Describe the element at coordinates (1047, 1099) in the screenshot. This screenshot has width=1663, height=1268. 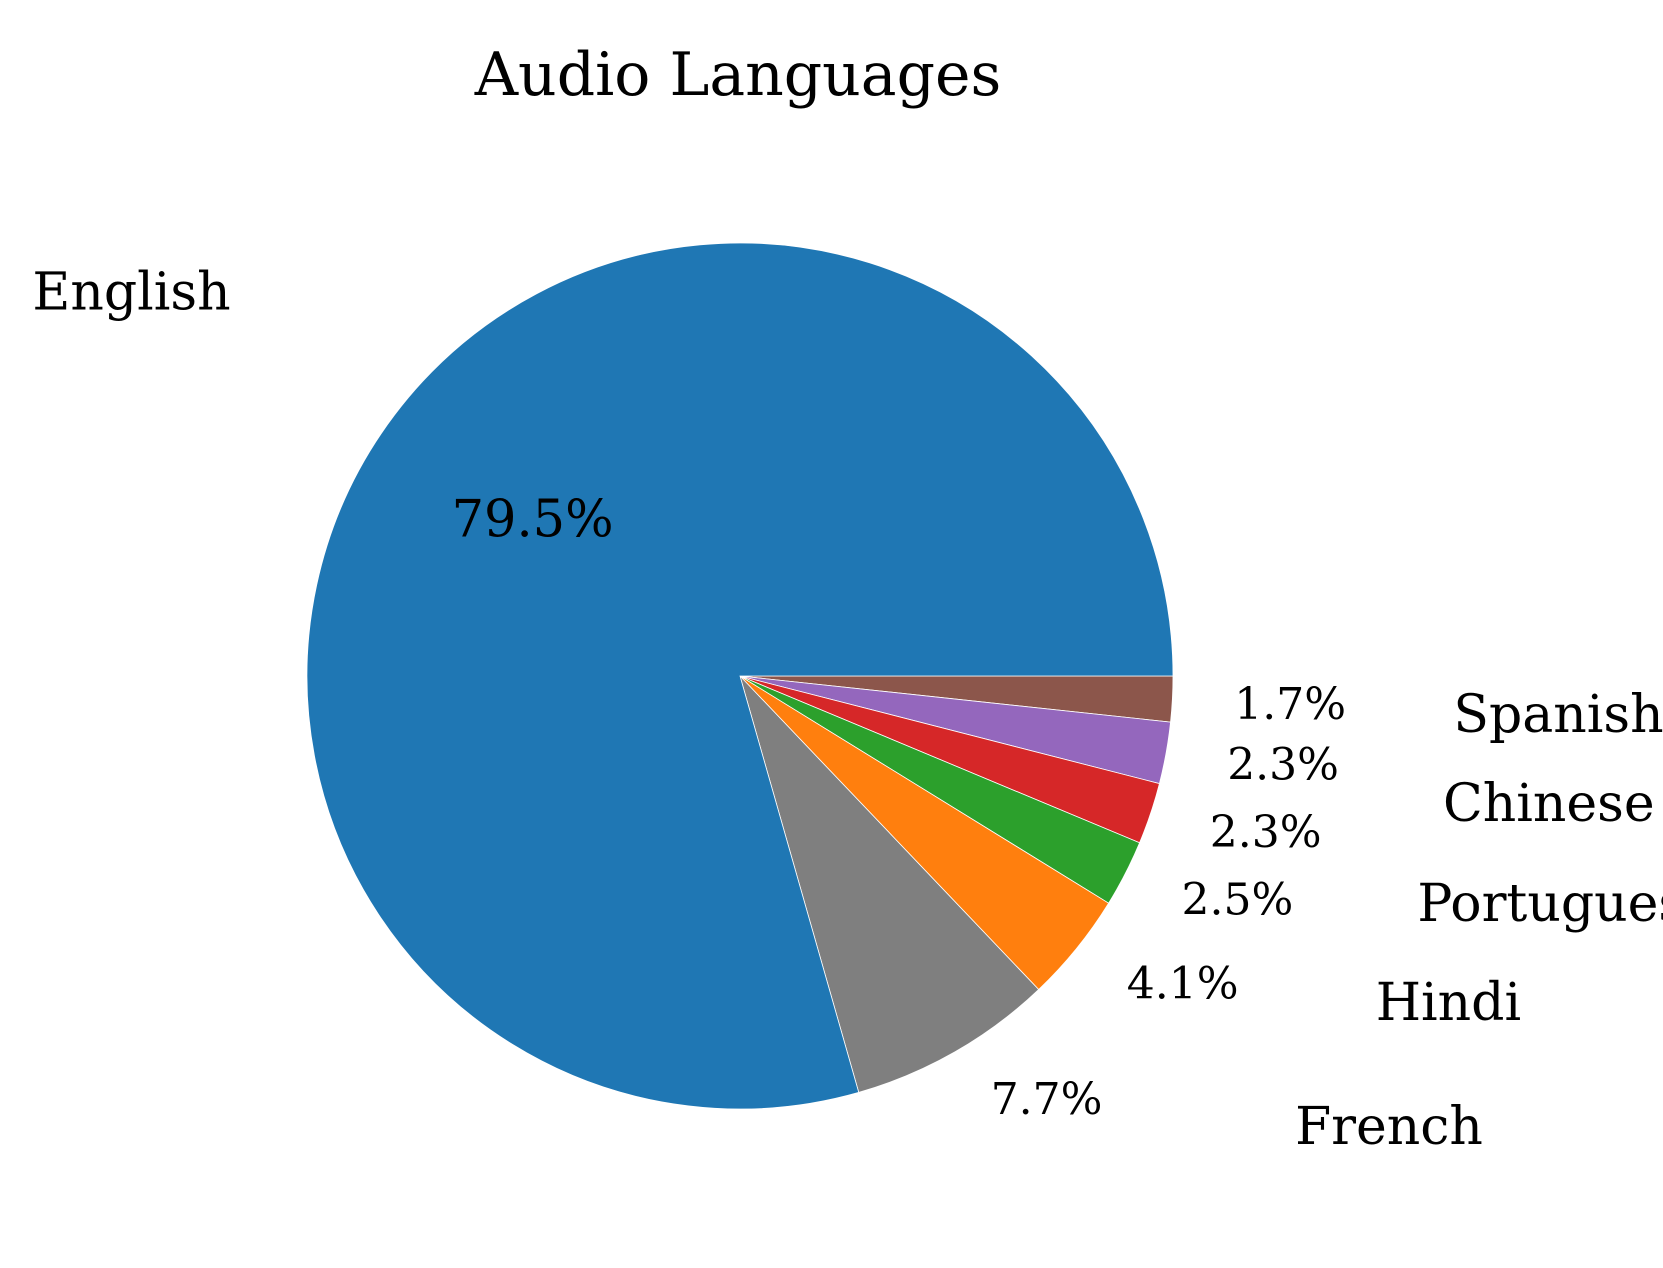
I see `percent-label-other: 7.7%` at that location.